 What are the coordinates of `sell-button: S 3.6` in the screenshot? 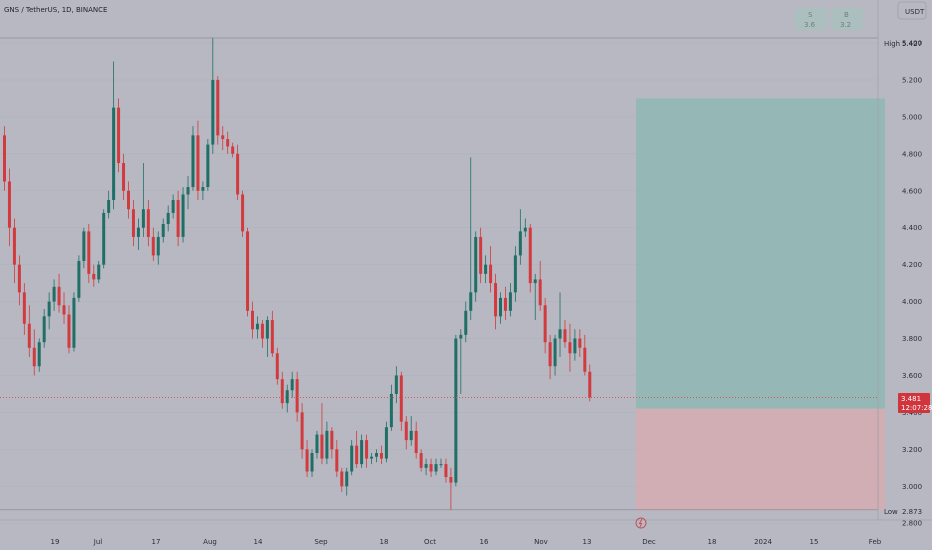 It's located at (811, 19).